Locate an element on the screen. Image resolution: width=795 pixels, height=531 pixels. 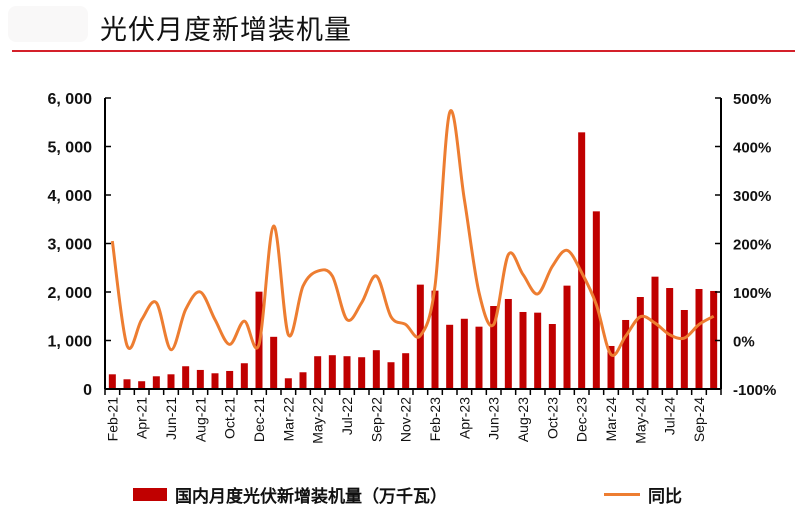
legend-item-bar: 国内月度光伏新增装机量（万千瓦） is located at coordinates (290, 494).